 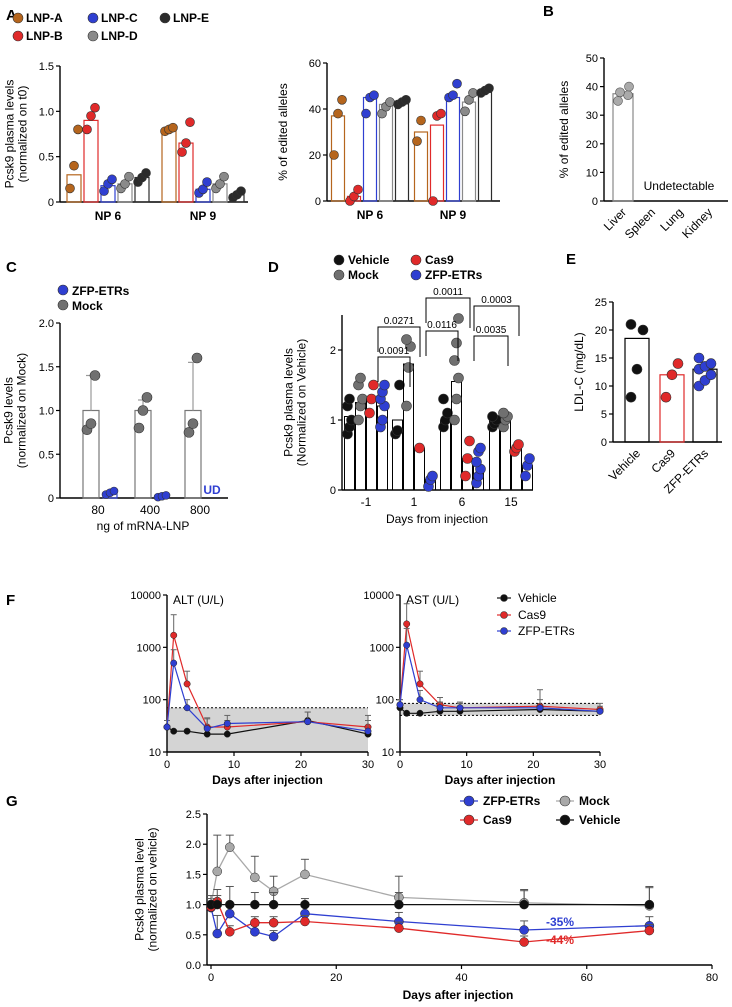 What do you see at coordinates (119, 18) in the screenshot?
I see `legend-label: LNP-C` at bounding box center [119, 18].